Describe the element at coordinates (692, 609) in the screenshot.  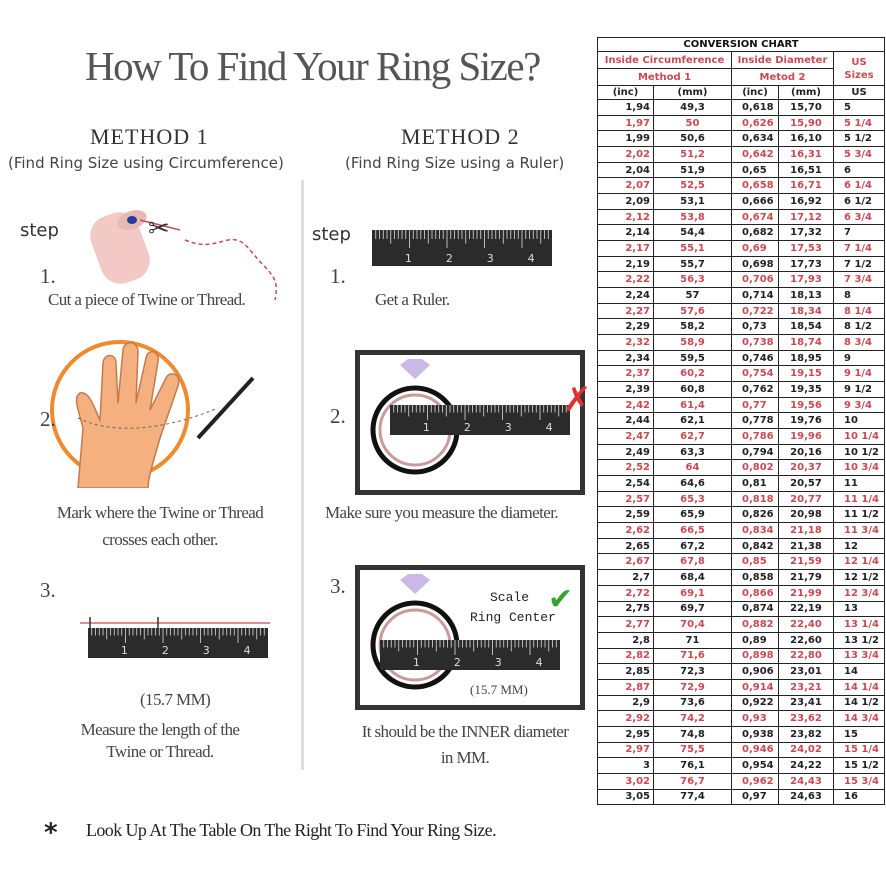
I see `table-cell: 69,7` at that location.